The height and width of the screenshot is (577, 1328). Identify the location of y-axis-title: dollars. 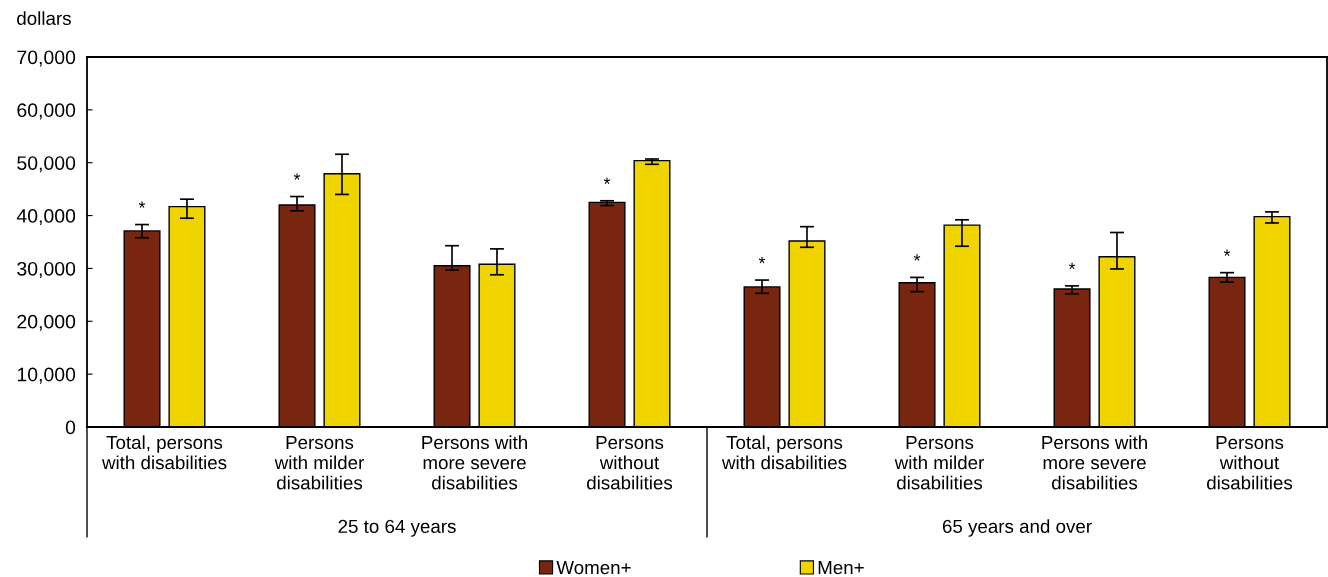
(44, 18).